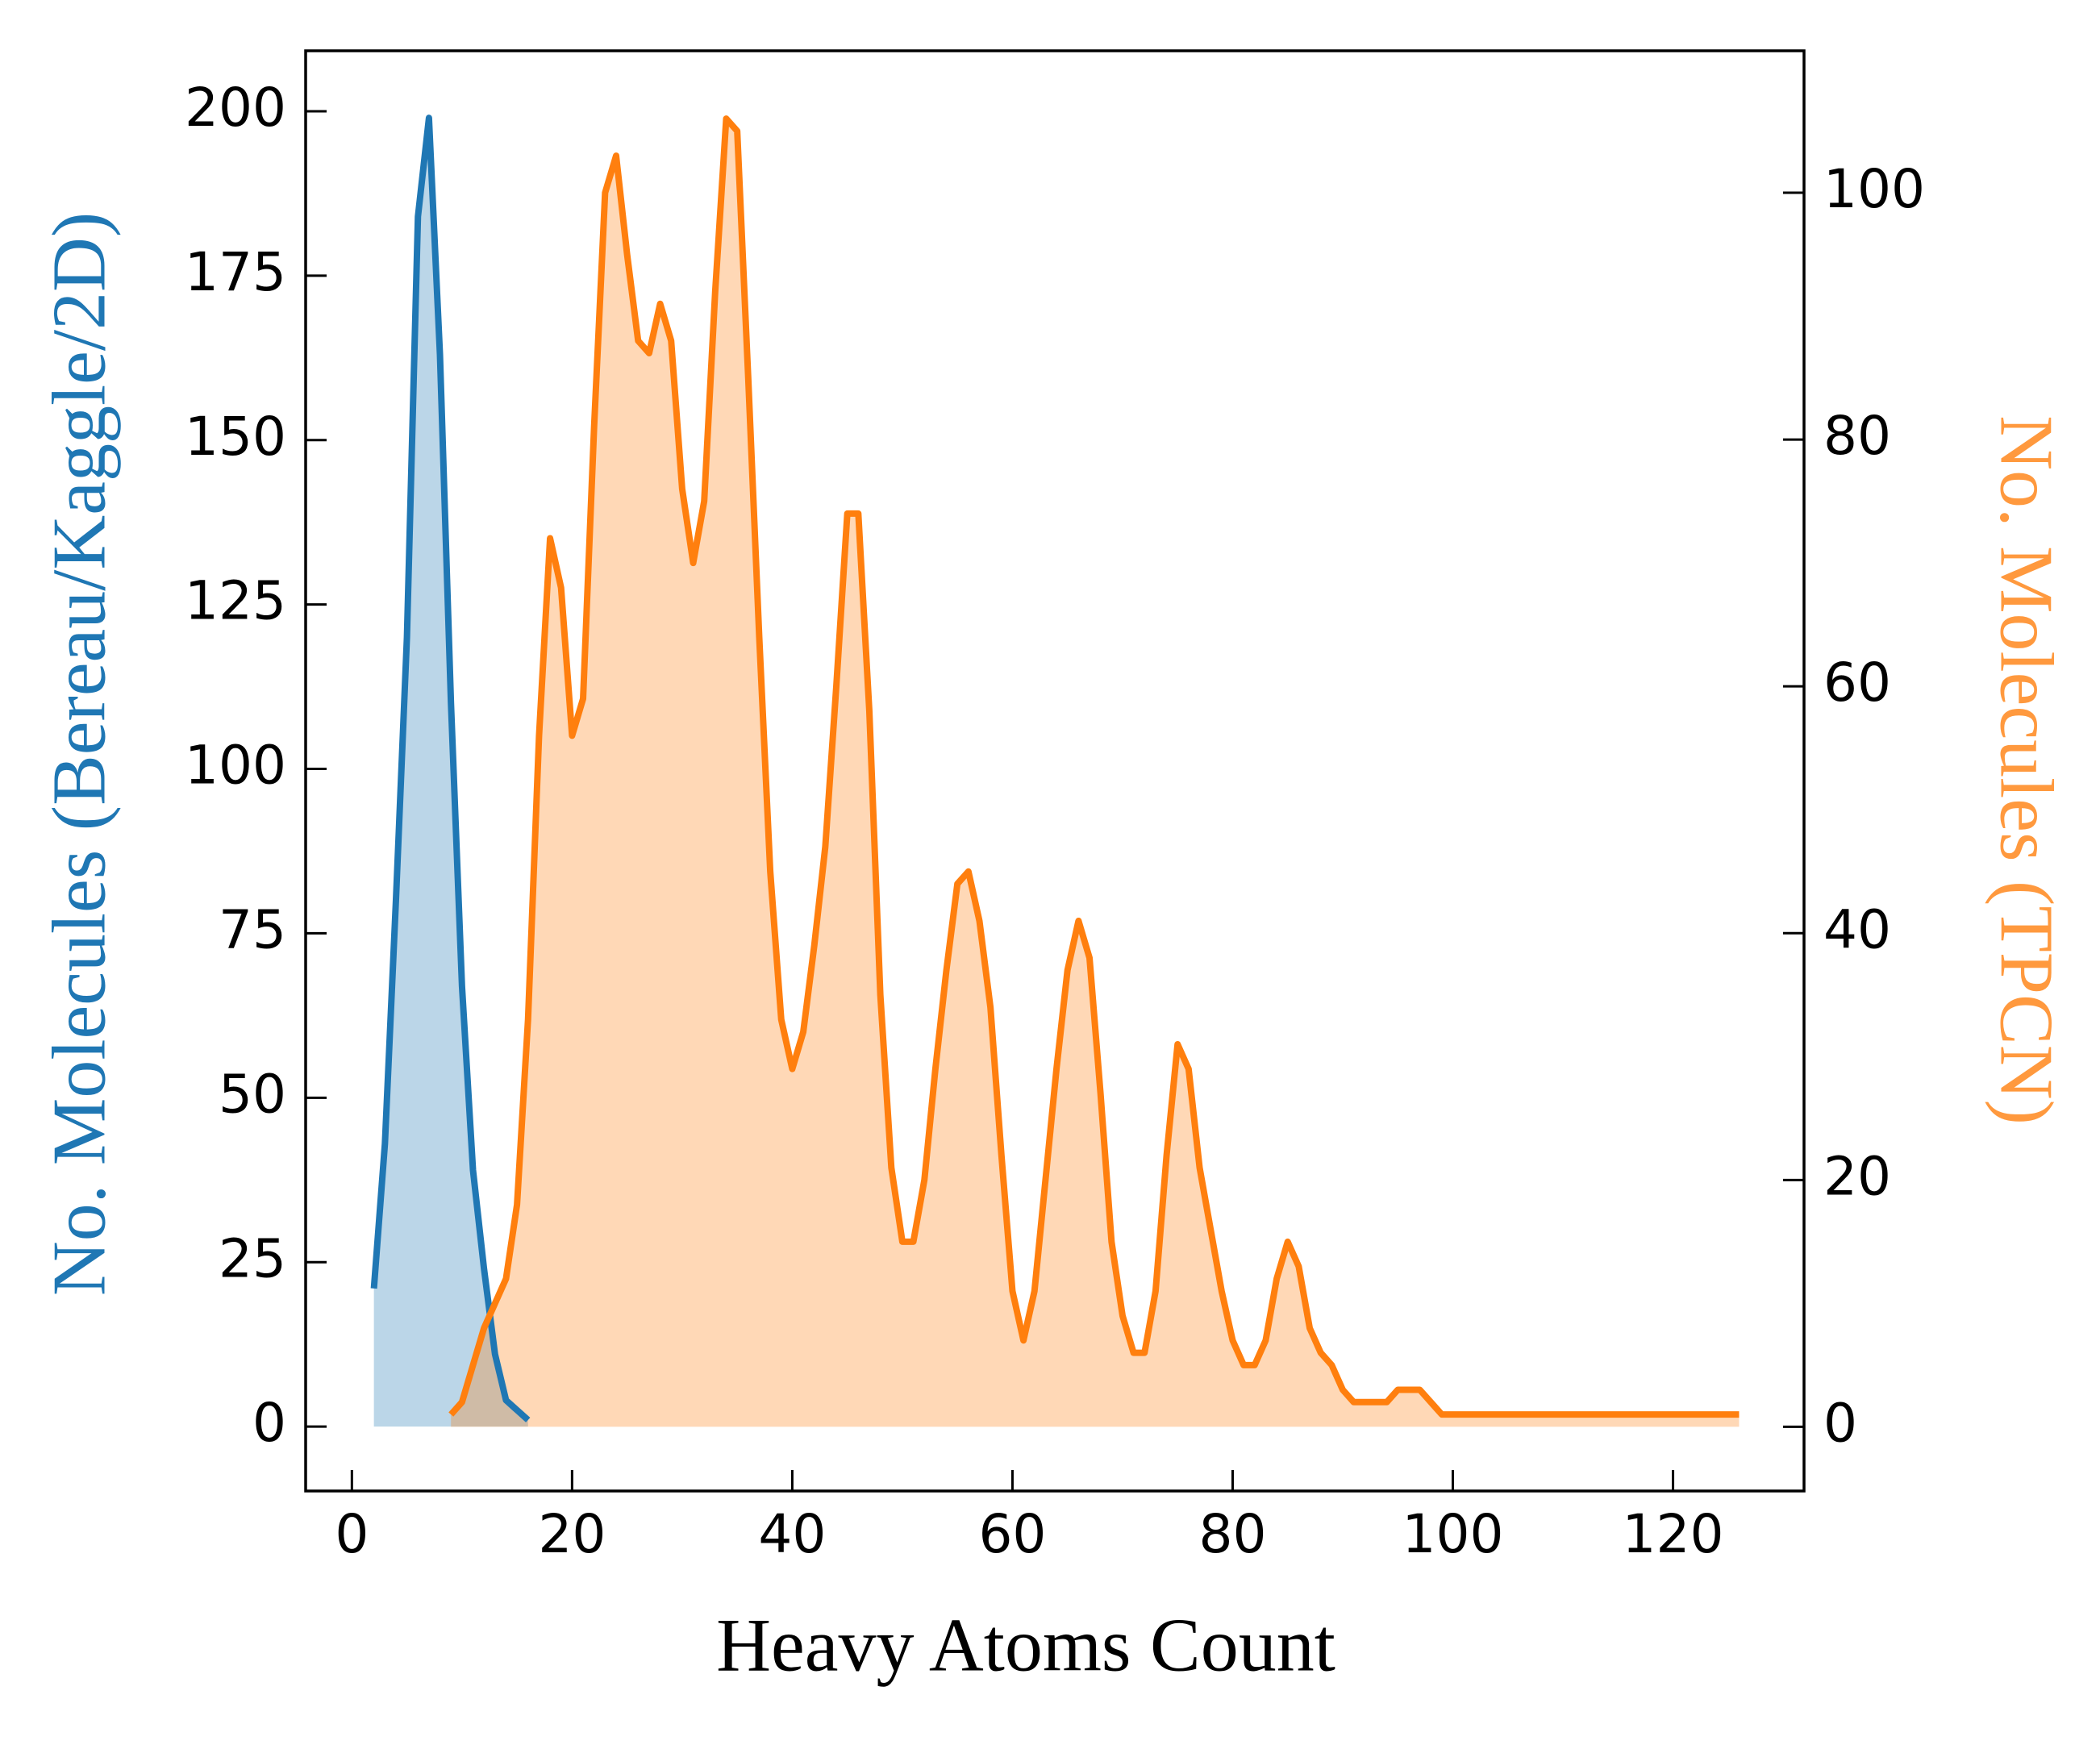 The width and height of the screenshot is (2100, 1745). Describe the element at coordinates (1857, 929) in the screenshot. I see `y2-tick-label: 40` at that location.